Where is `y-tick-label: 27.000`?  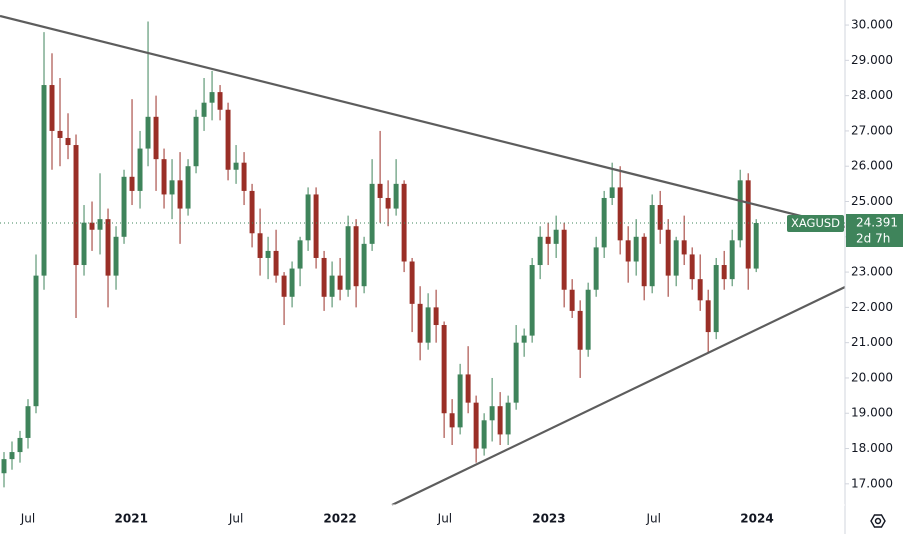
y-tick-label: 27.000 is located at coordinates (872, 130).